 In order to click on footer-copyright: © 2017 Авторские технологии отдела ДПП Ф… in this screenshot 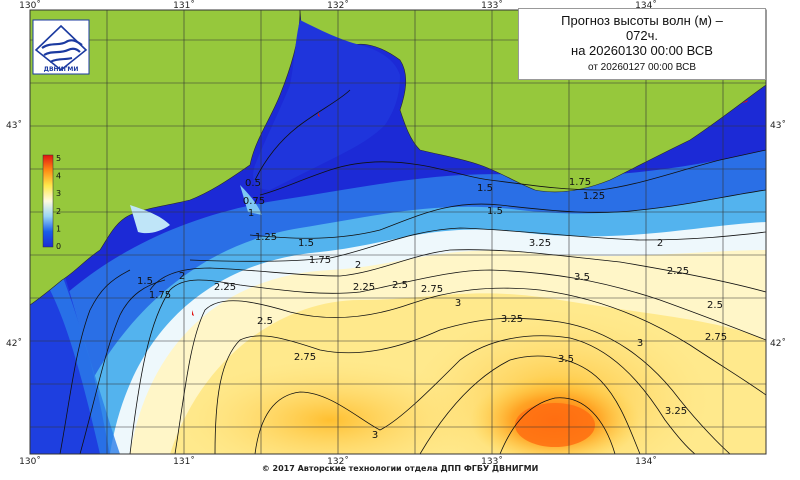, I will do `click(400, 468)`.